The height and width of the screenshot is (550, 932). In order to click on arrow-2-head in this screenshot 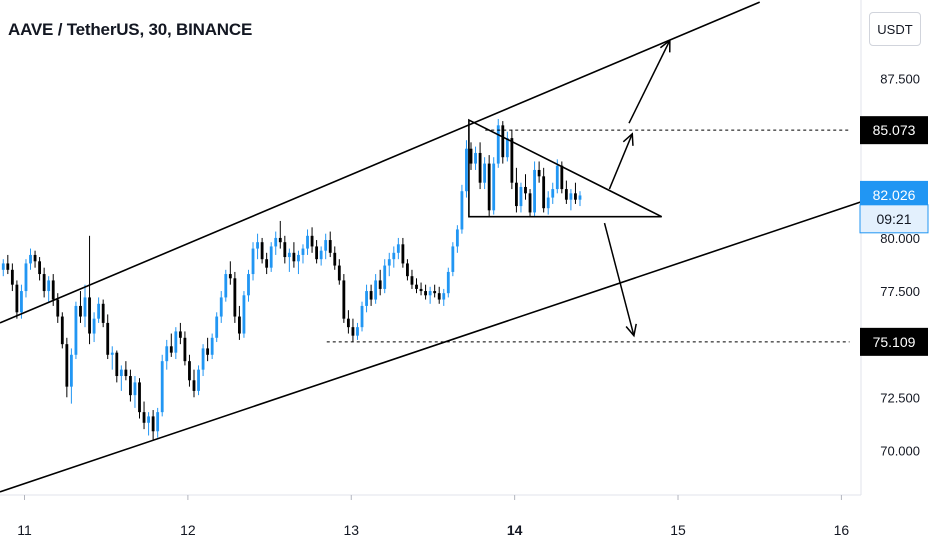, I will do `click(665, 45)`.